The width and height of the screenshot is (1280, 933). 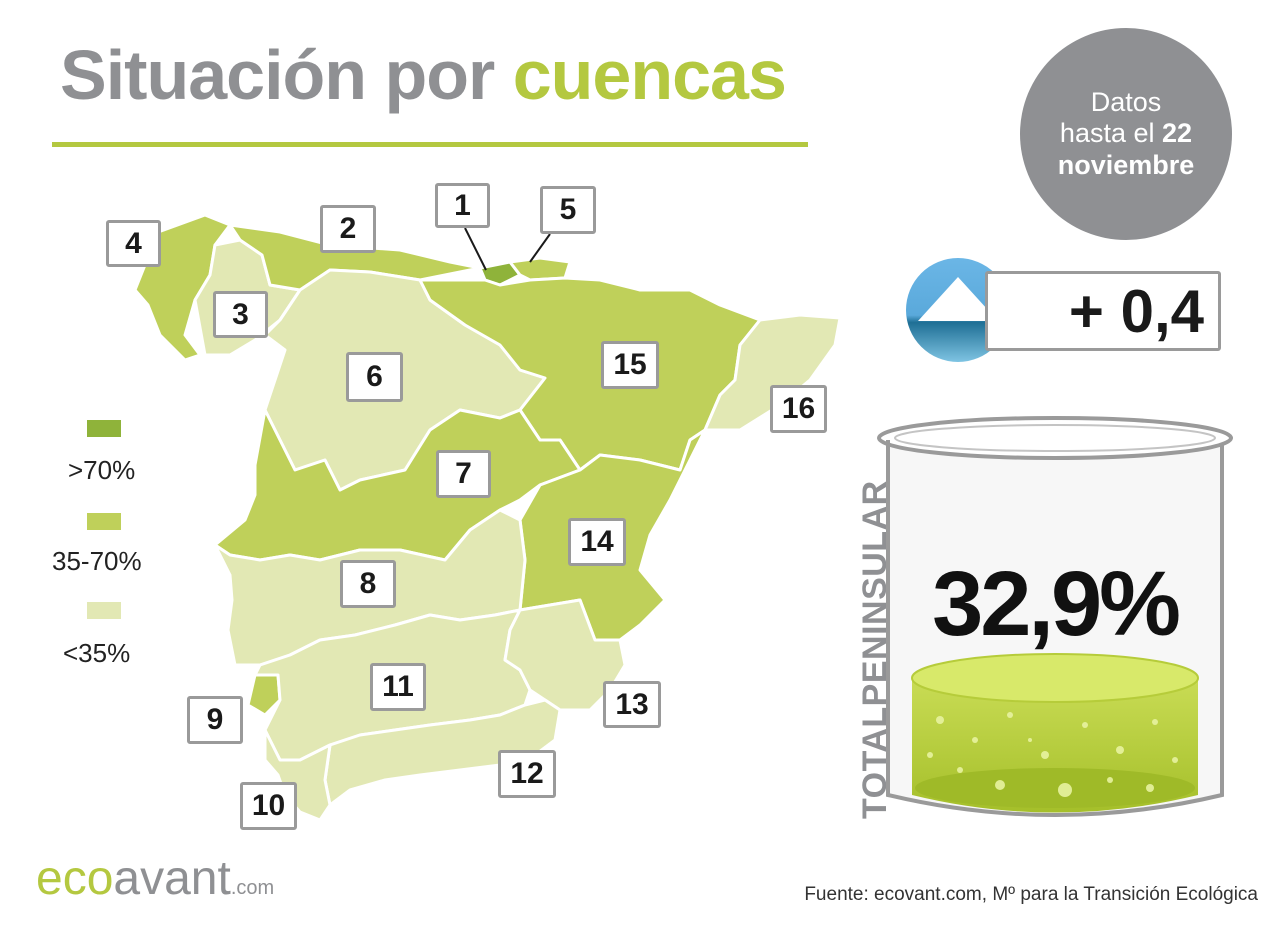 What do you see at coordinates (527, 774) in the screenshot?
I see `basin-badge-12: 12` at bounding box center [527, 774].